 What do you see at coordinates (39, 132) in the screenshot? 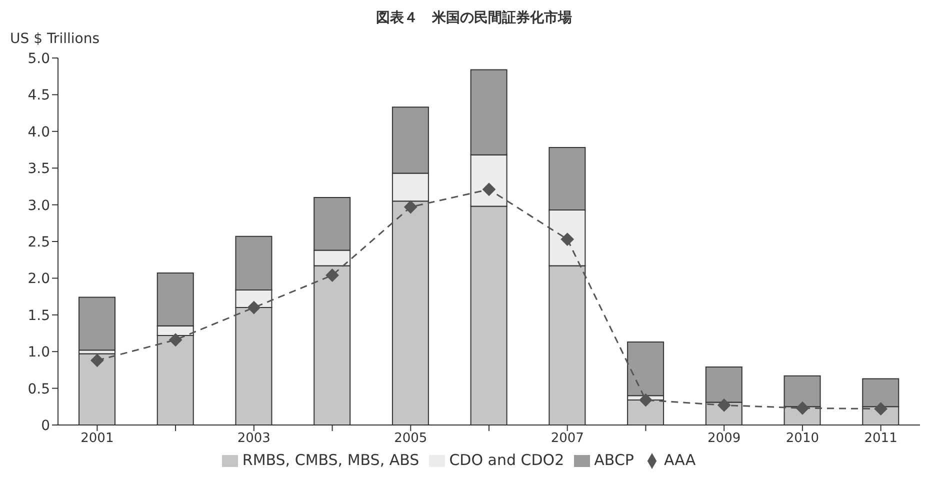
I see `y-tick-label: 4.0` at bounding box center [39, 132].